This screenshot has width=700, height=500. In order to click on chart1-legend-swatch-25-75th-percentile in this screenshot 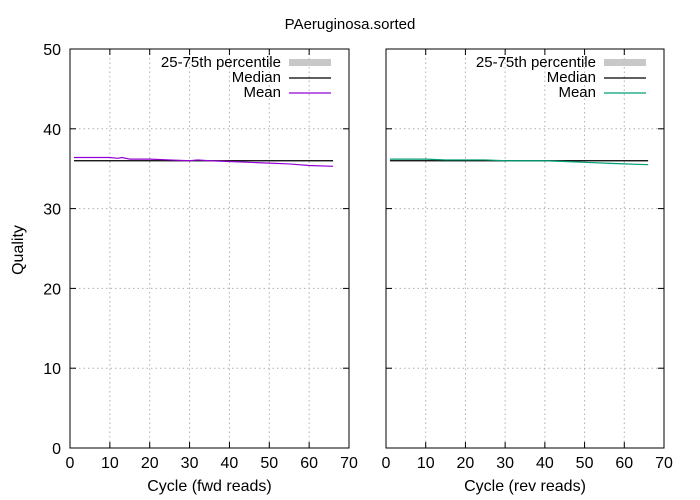, I will do `click(310, 62)`.